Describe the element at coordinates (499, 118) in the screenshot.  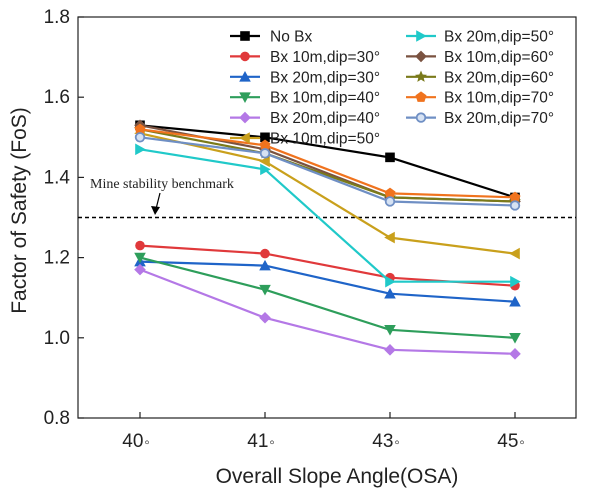
I see `legend-label: Bx 20m,dip=70°` at that location.